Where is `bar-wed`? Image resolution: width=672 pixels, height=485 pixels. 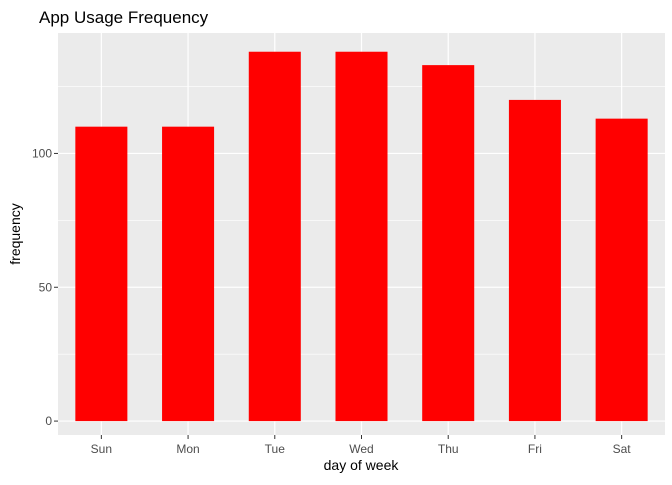
bar-wed is located at coordinates (361, 236).